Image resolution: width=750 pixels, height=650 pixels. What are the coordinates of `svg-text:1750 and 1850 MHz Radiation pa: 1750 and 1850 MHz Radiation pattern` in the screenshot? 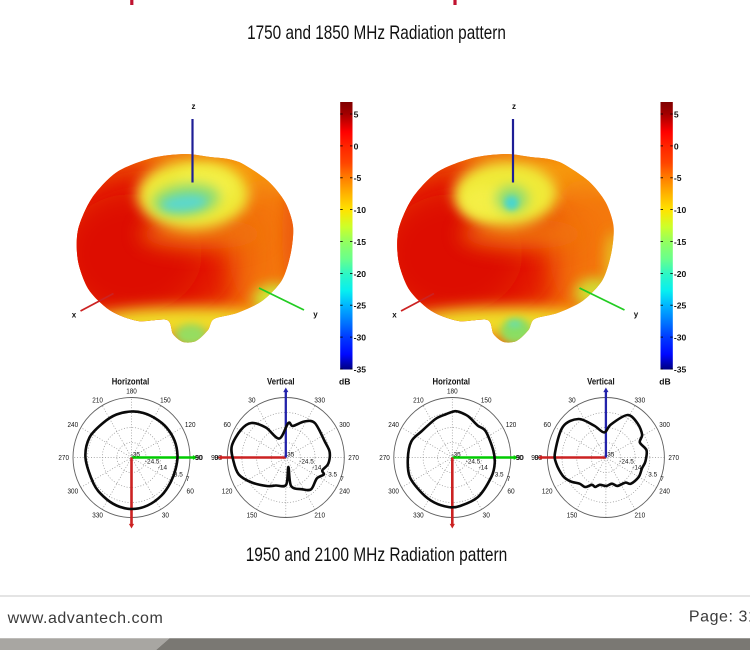 It's located at (376, 33).